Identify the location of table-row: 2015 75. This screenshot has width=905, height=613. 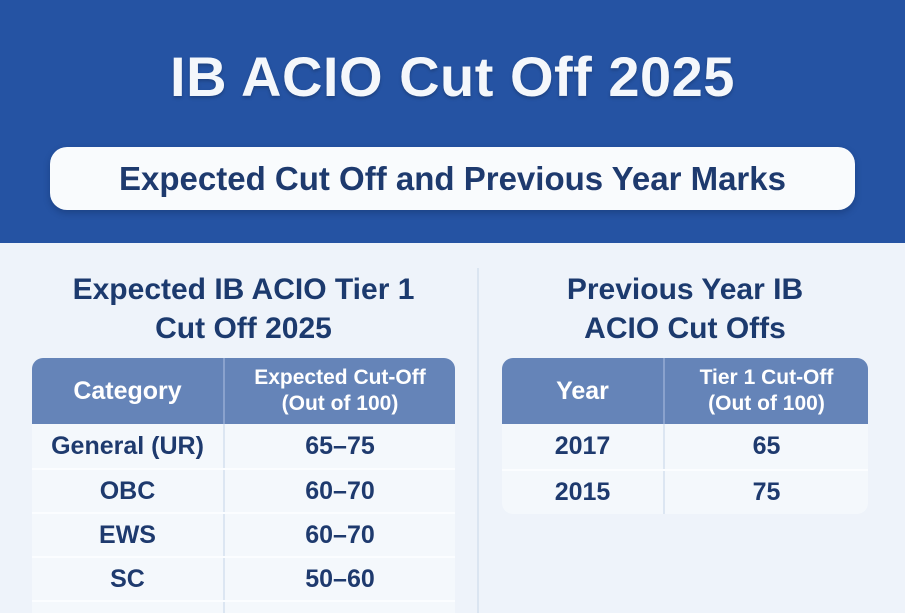
(685, 491).